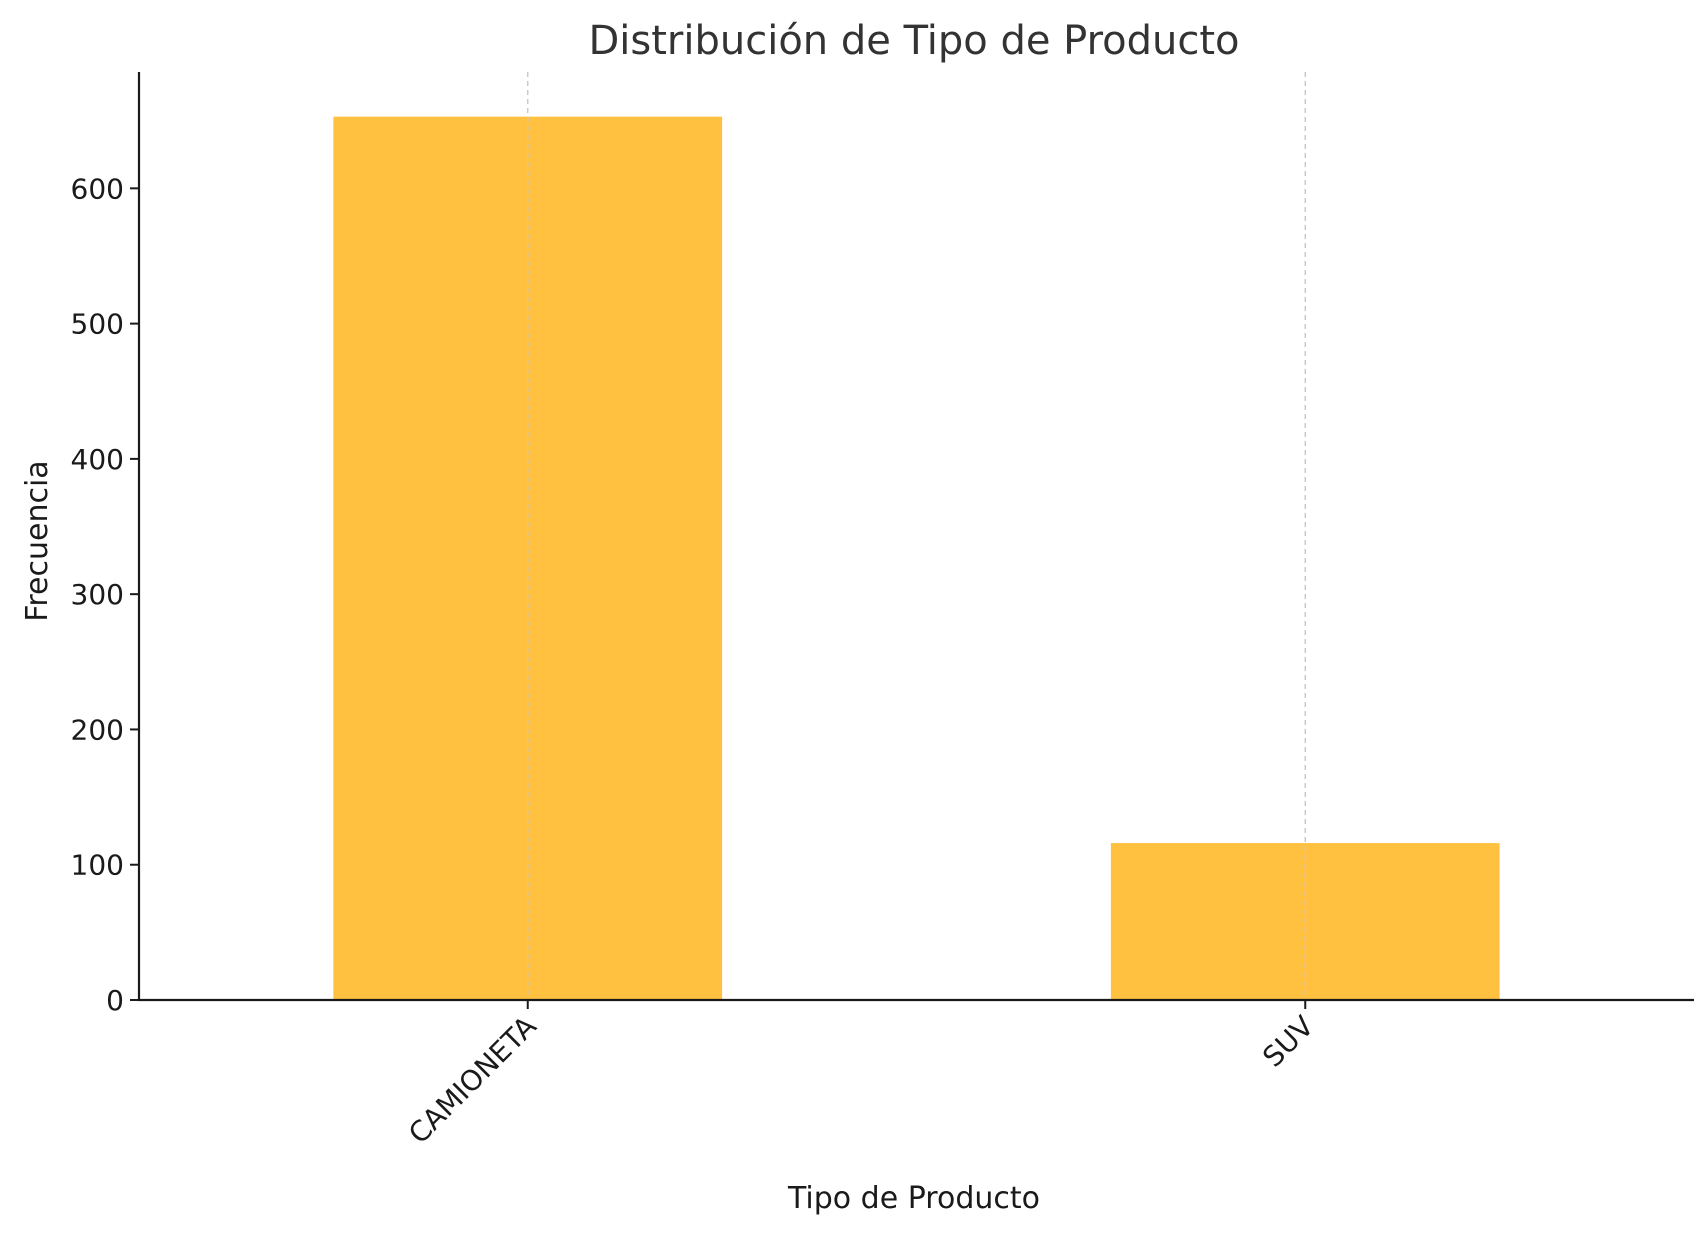 The width and height of the screenshot is (1707, 1237). Describe the element at coordinates (97, 324) in the screenshot. I see `y-tick-label: 500` at that location.